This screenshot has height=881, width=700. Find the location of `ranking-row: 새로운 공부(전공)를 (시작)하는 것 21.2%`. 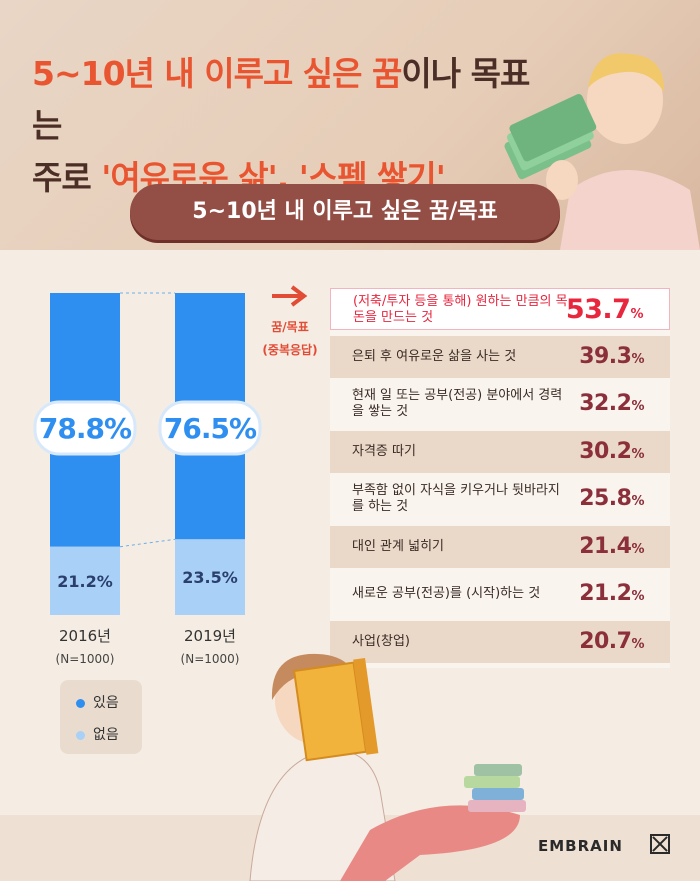

ranking-row: 새로운 공부(전공)를 (시작)하는 것 21.2% is located at coordinates (500, 594).